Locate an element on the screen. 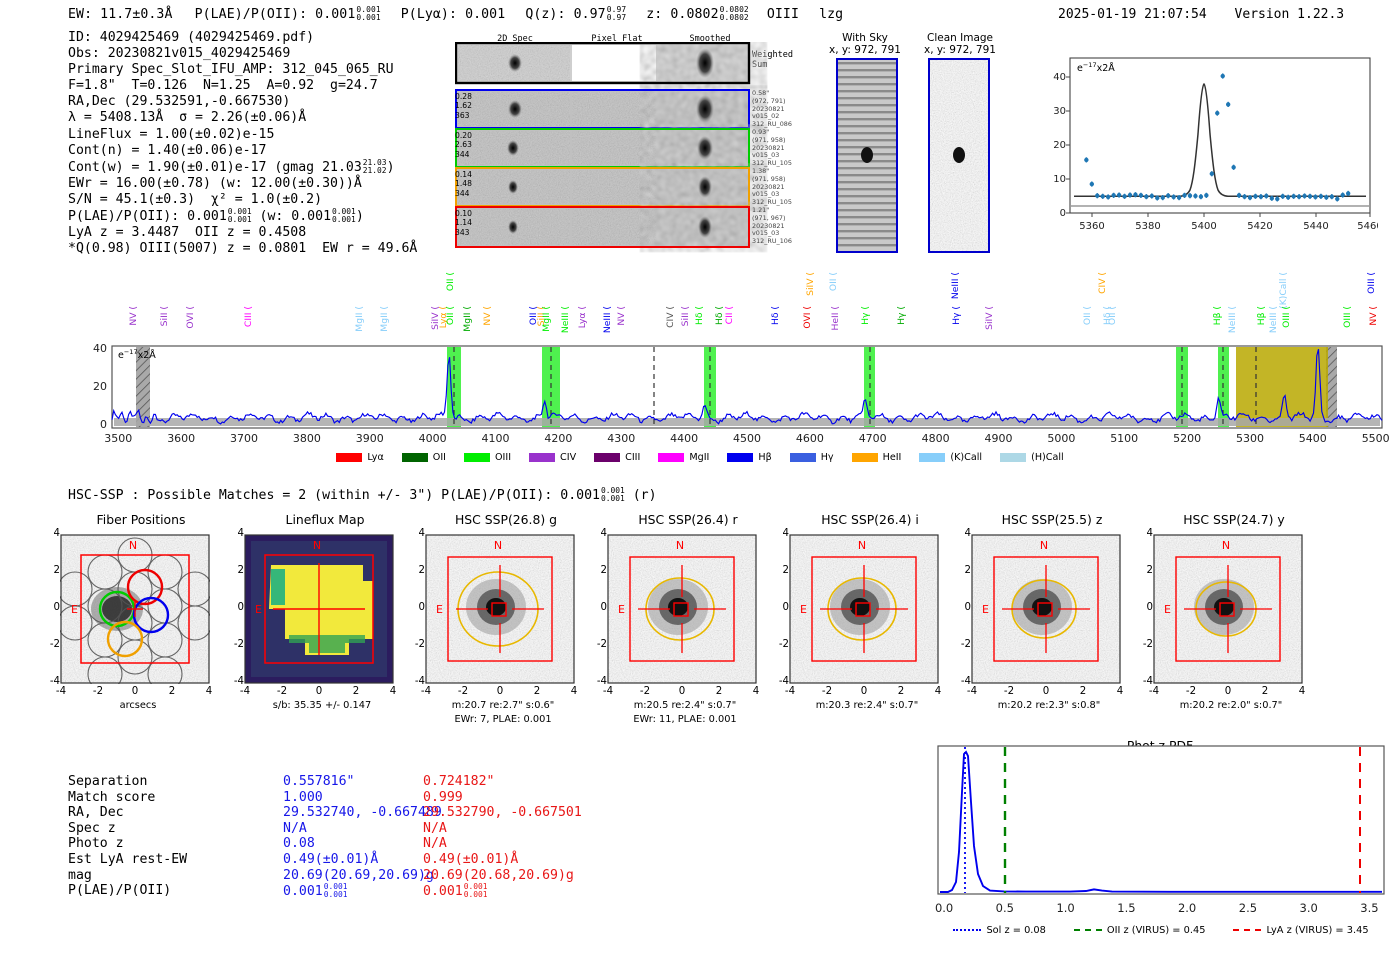 The image size is (1400, 953). hsc-header-hi: 0.001 is located at coordinates (612, 490).